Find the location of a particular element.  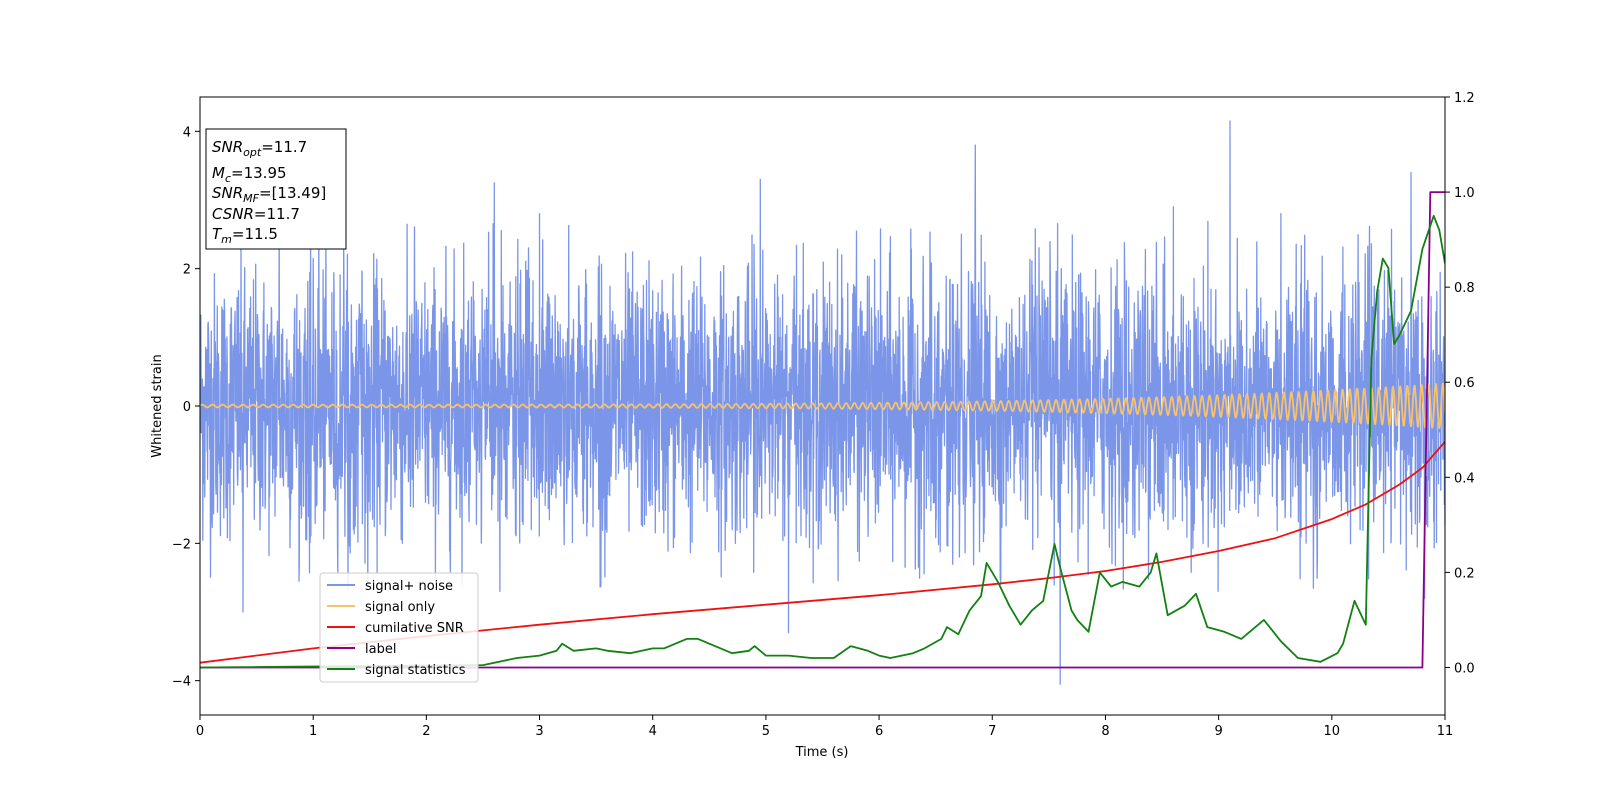

x-tick-label: 5 is located at coordinates (766, 731).